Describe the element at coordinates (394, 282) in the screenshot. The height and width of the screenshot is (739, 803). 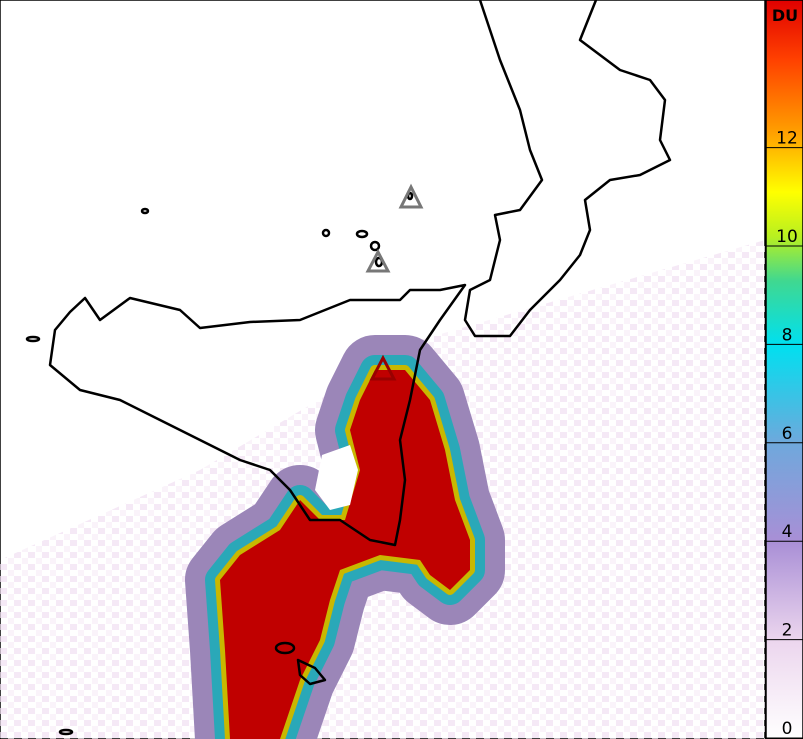
I see `volcanoes` at that location.